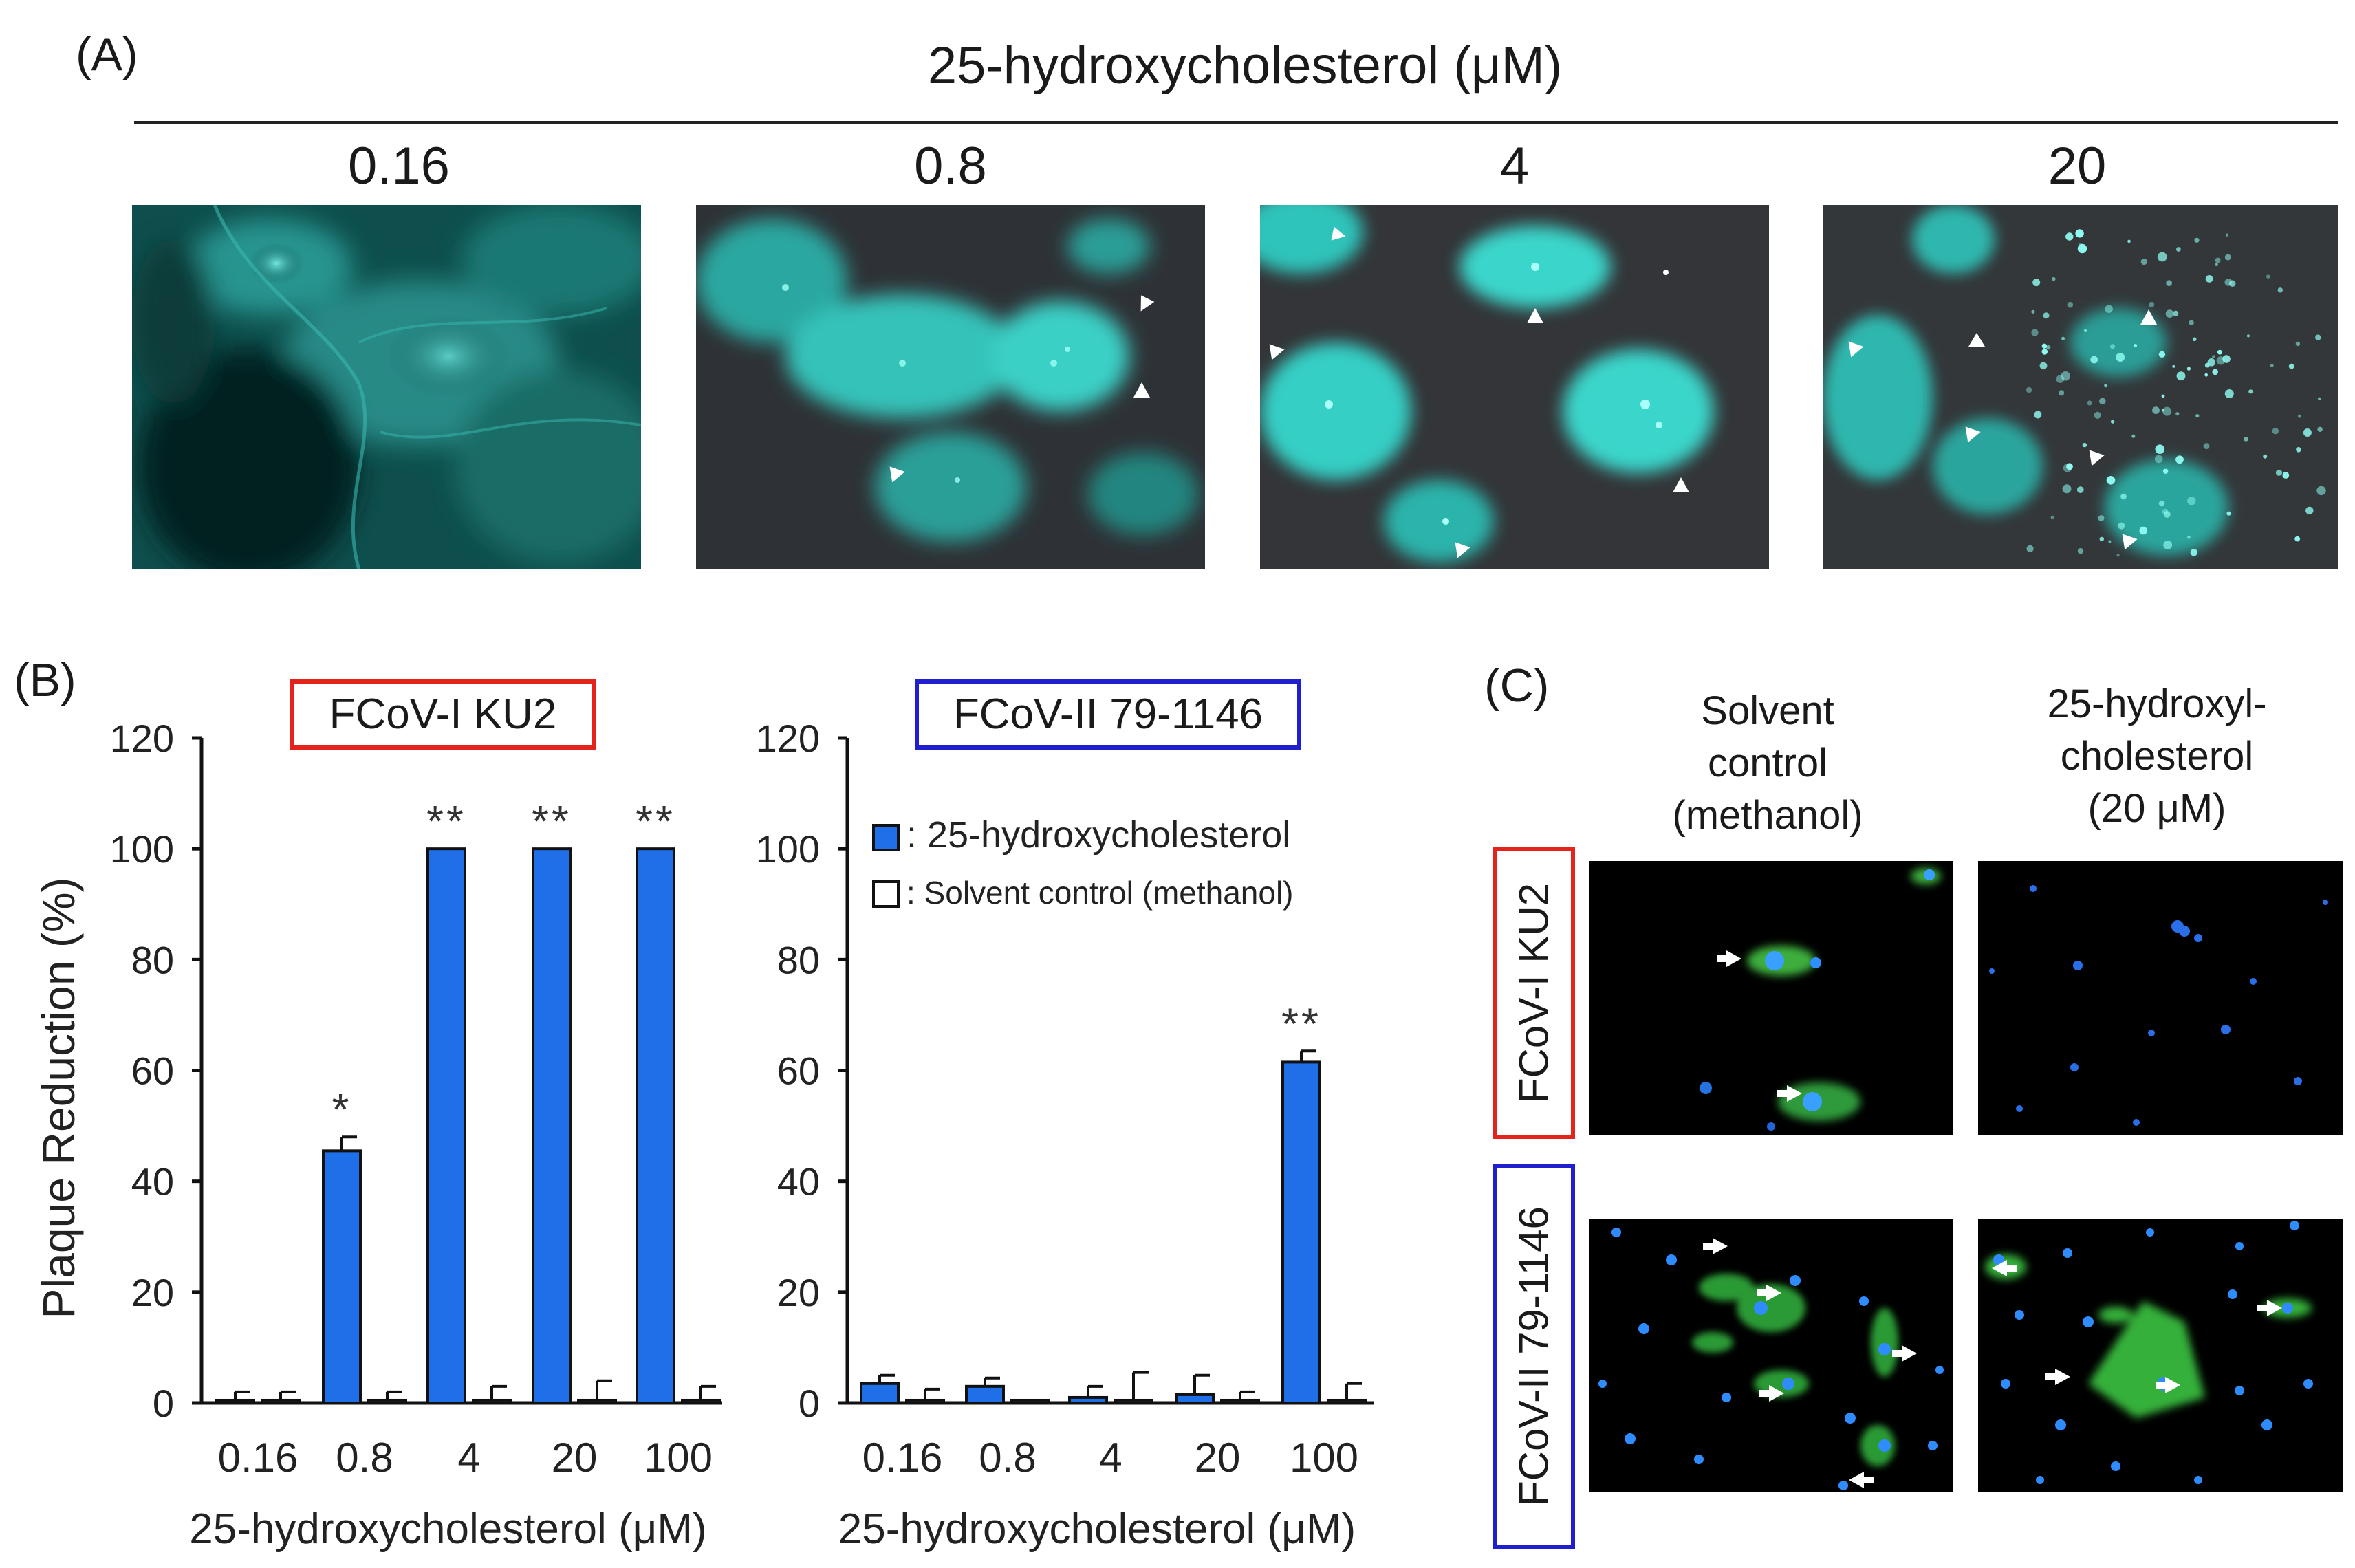  Describe the element at coordinates (1533, 993) in the screenshot. I see `row-label-ku2: FCoV-I KU2` at that location.